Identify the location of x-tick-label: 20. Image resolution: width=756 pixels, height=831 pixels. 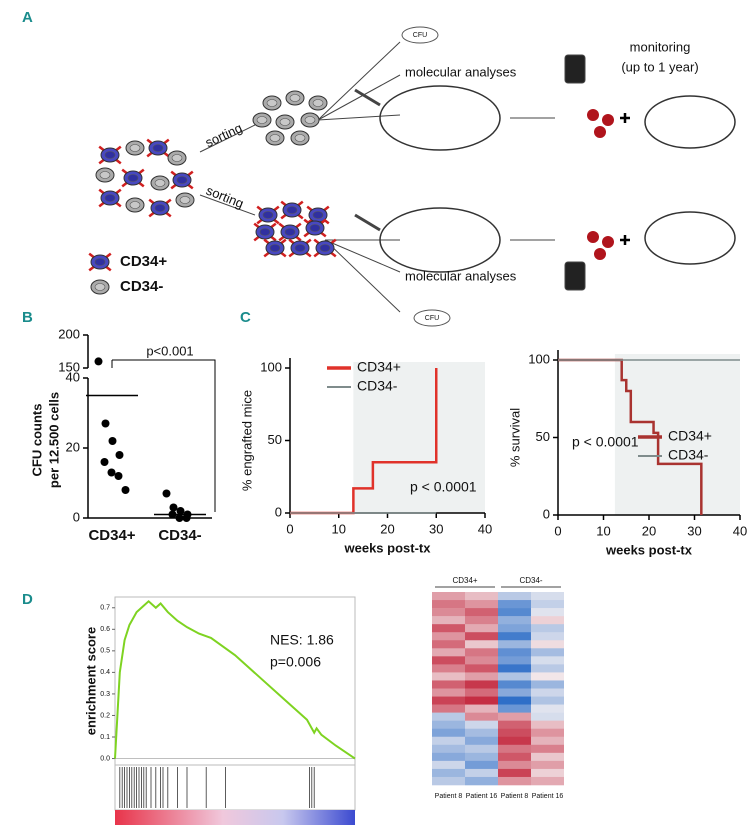
(387, 528).